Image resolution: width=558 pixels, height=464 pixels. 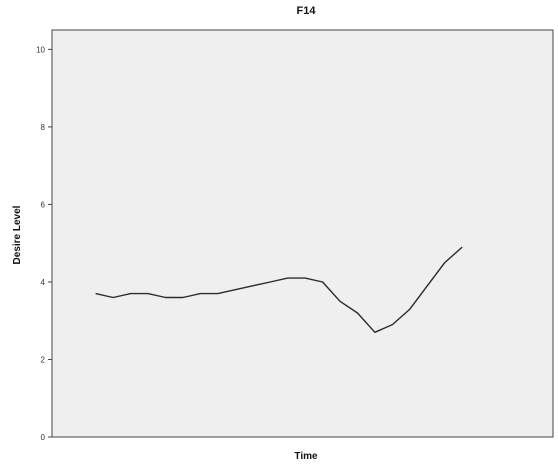 I want to click on y-axis-title: Desire Level, so click(x=17, y=234).